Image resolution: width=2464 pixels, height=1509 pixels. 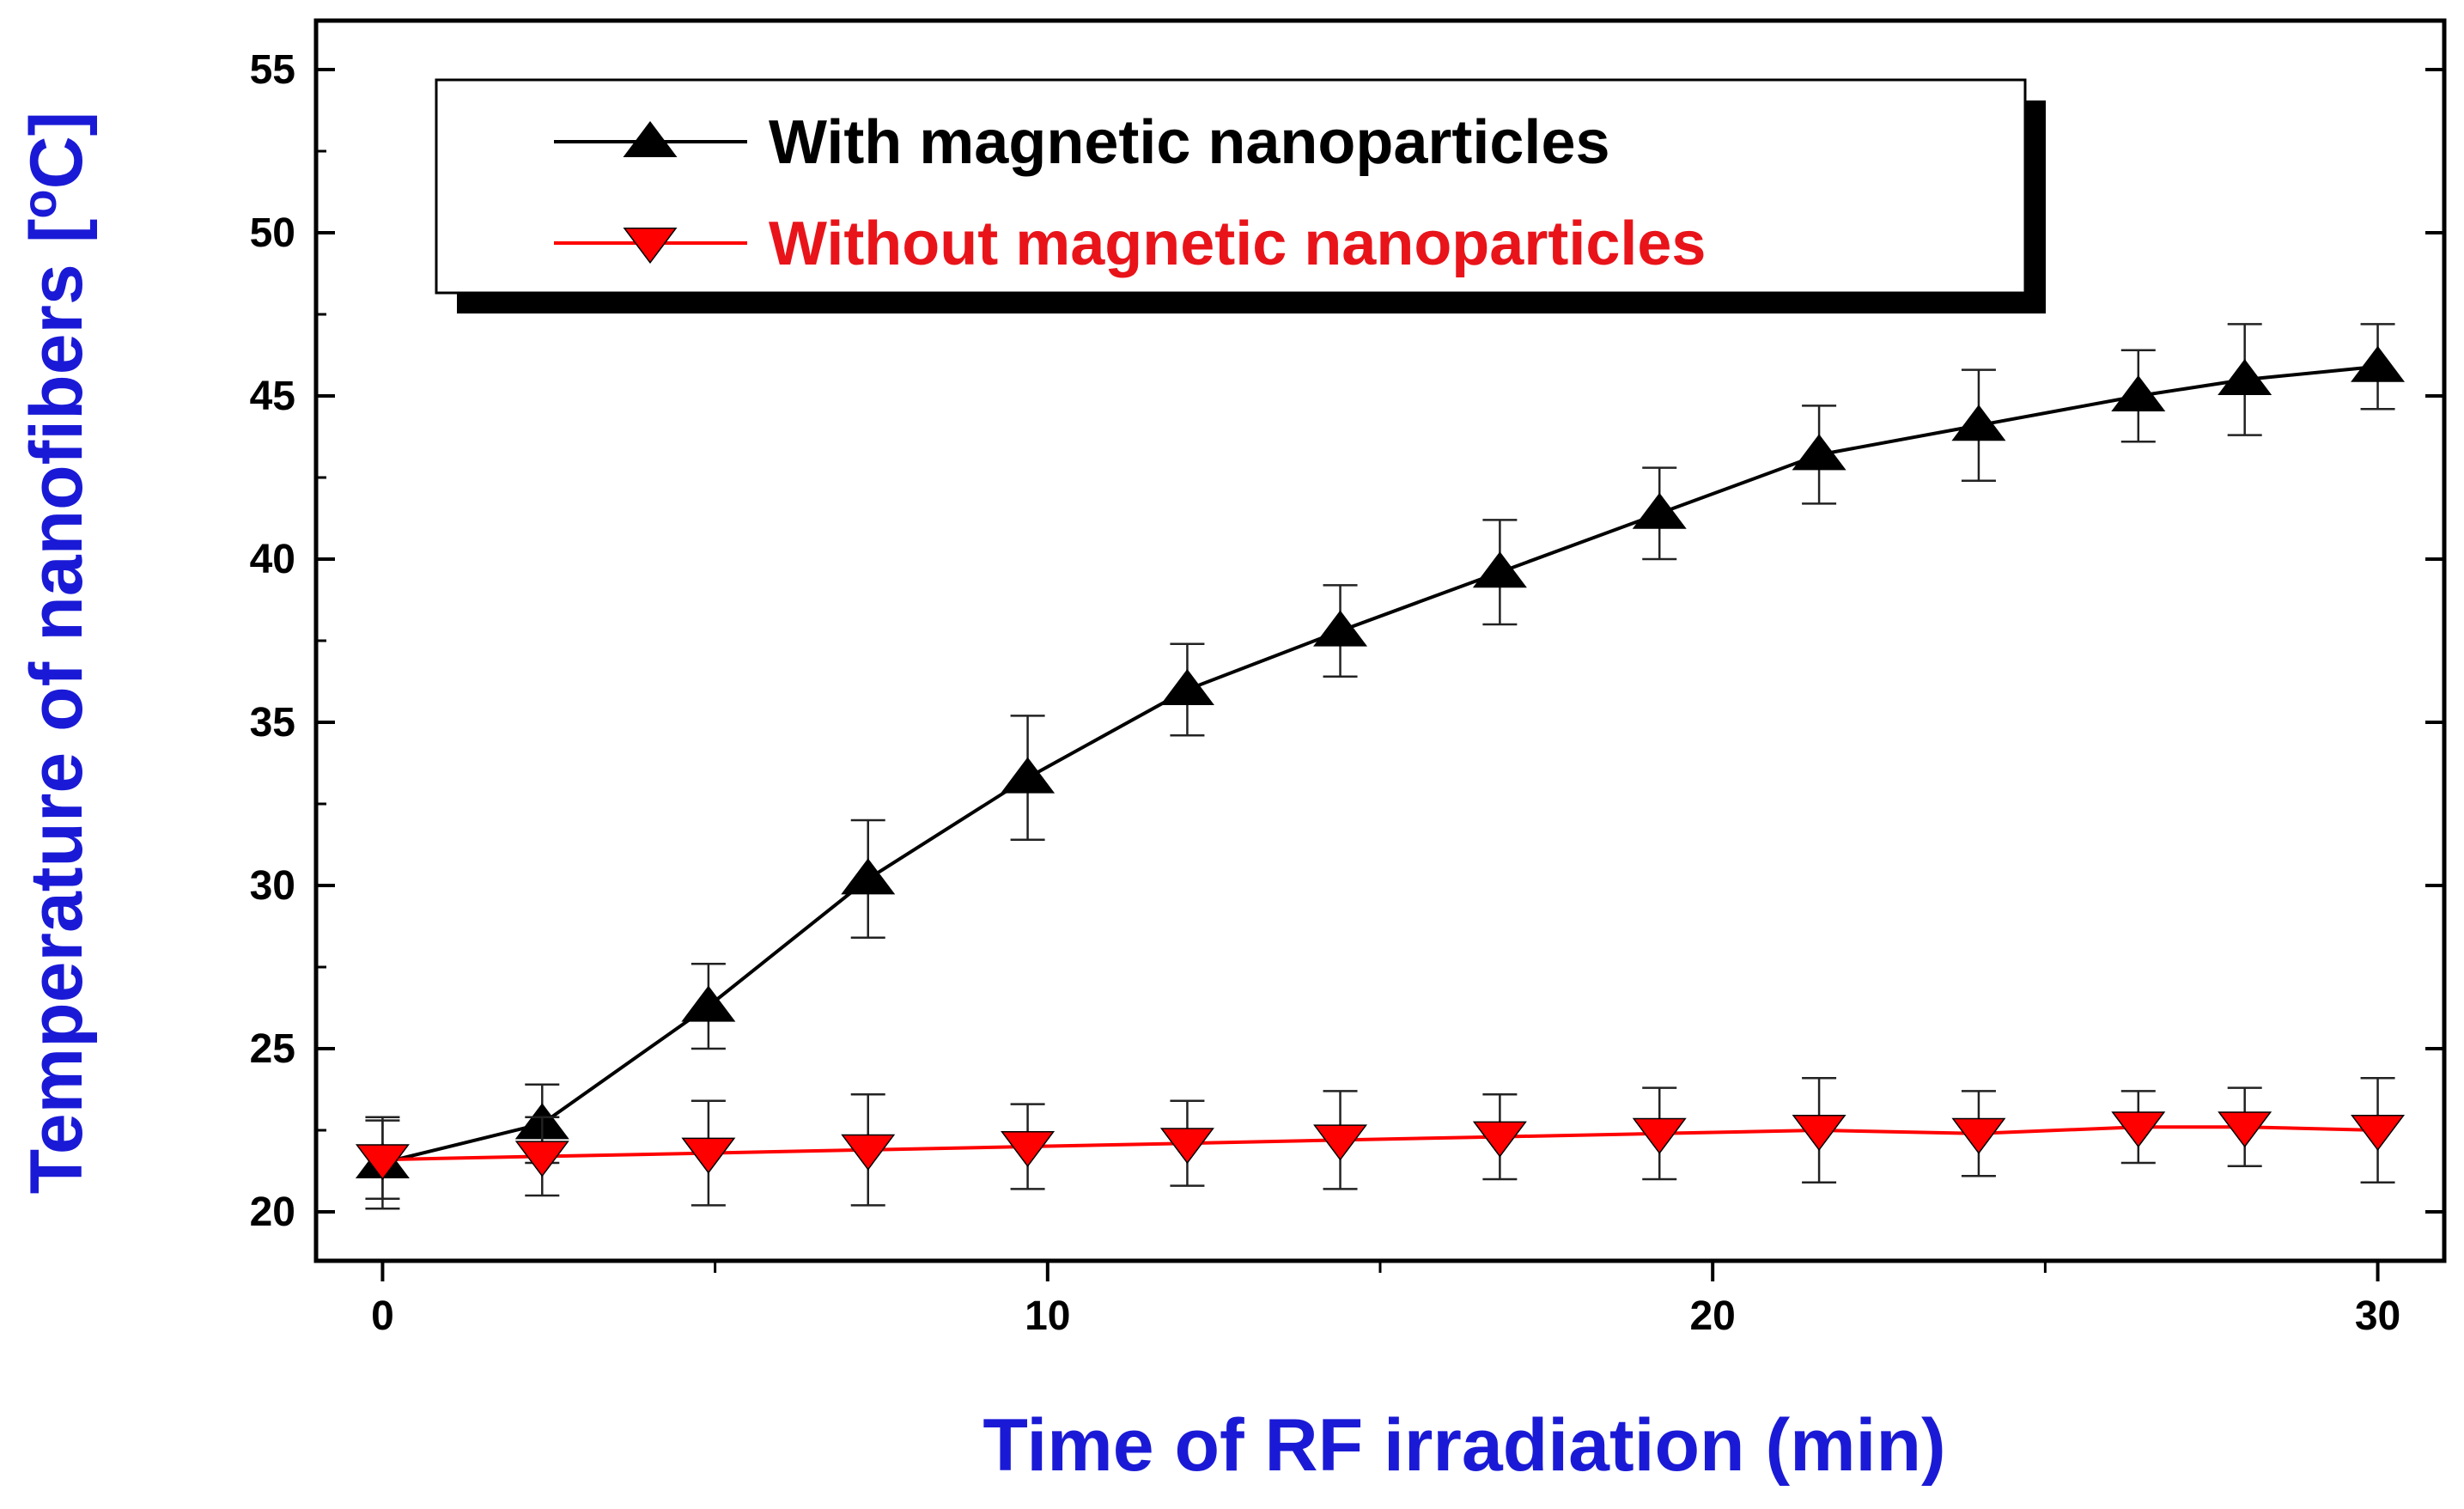 I want to click on y-tick-label: 35, so click(x=272, y=722).